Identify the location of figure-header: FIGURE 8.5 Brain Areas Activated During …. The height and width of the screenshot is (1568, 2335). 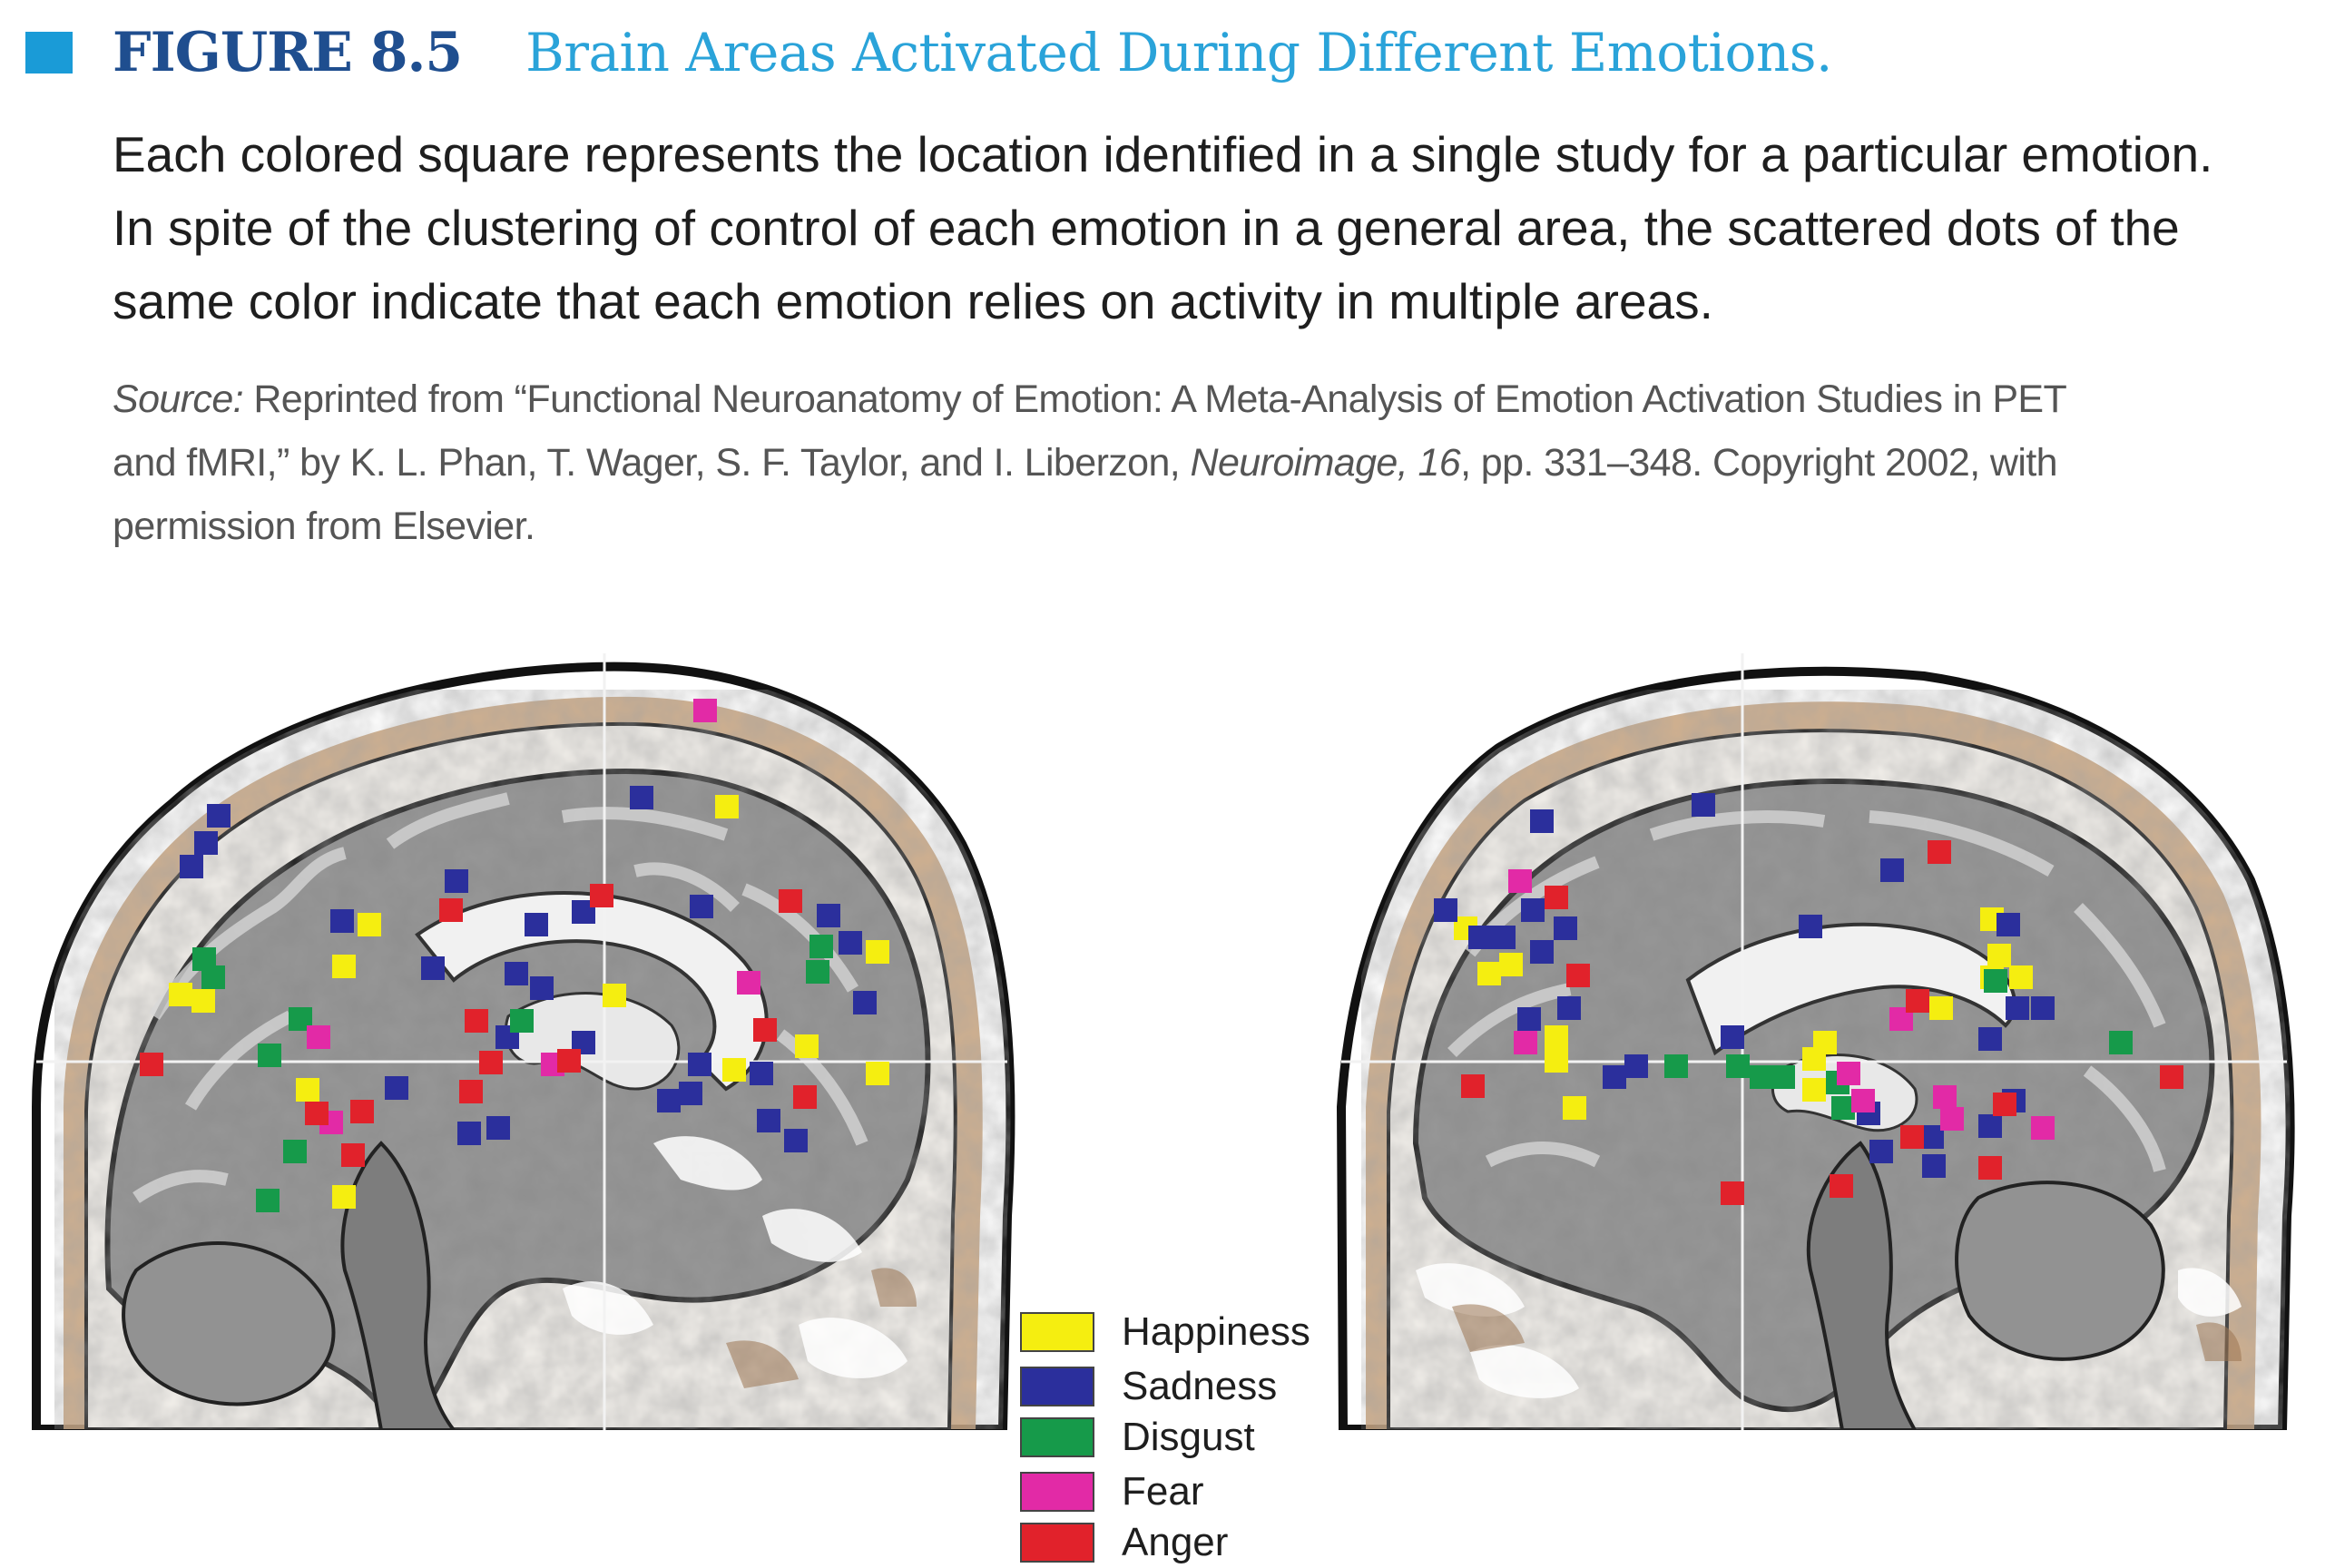
(928, 52).